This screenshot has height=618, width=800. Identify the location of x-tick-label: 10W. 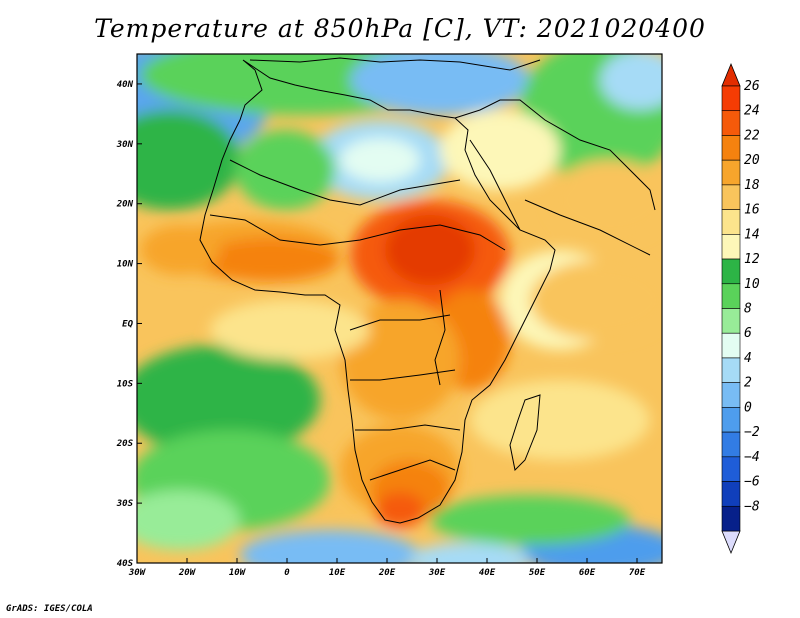
(238, 573).